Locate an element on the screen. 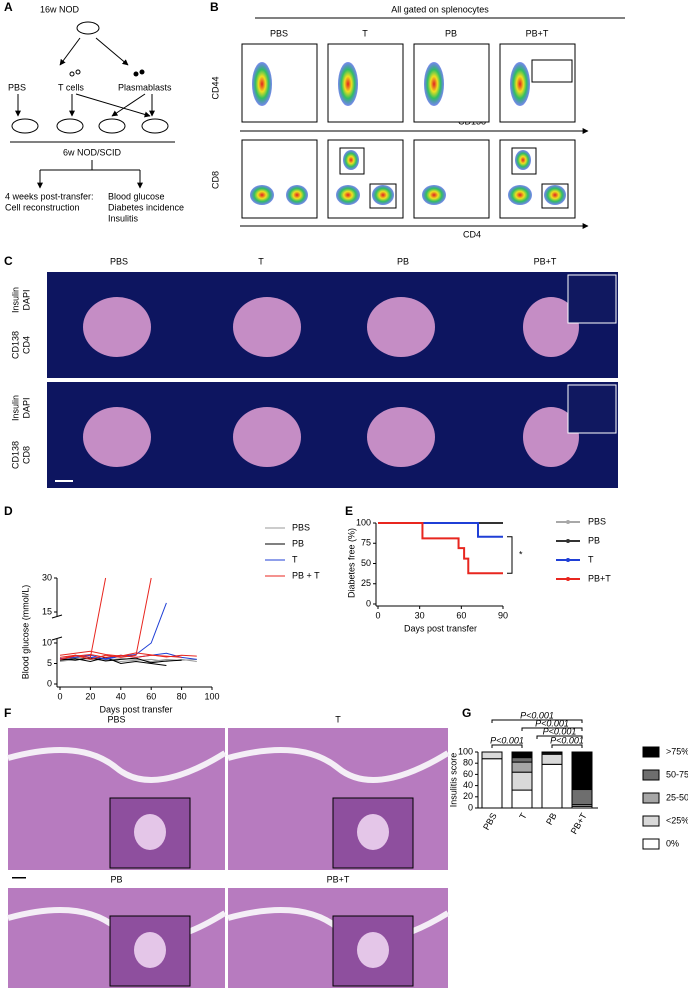 This screenshot has width=688, height=991. y-tick-label: 25 is located at coordinates (366, 583).